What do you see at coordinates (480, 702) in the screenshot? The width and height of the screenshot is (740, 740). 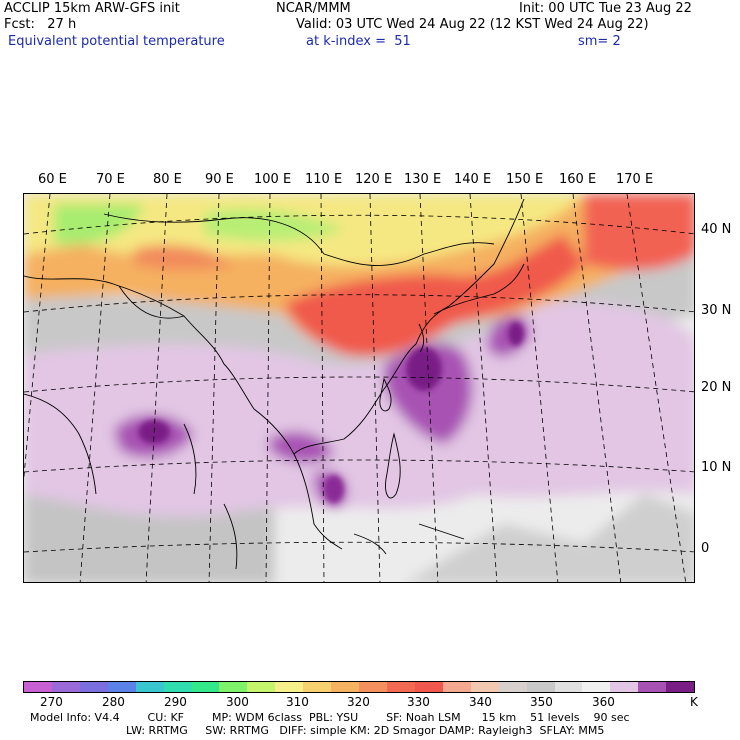 I see `colorbar-label: 340` at bounding box center [480, 702].